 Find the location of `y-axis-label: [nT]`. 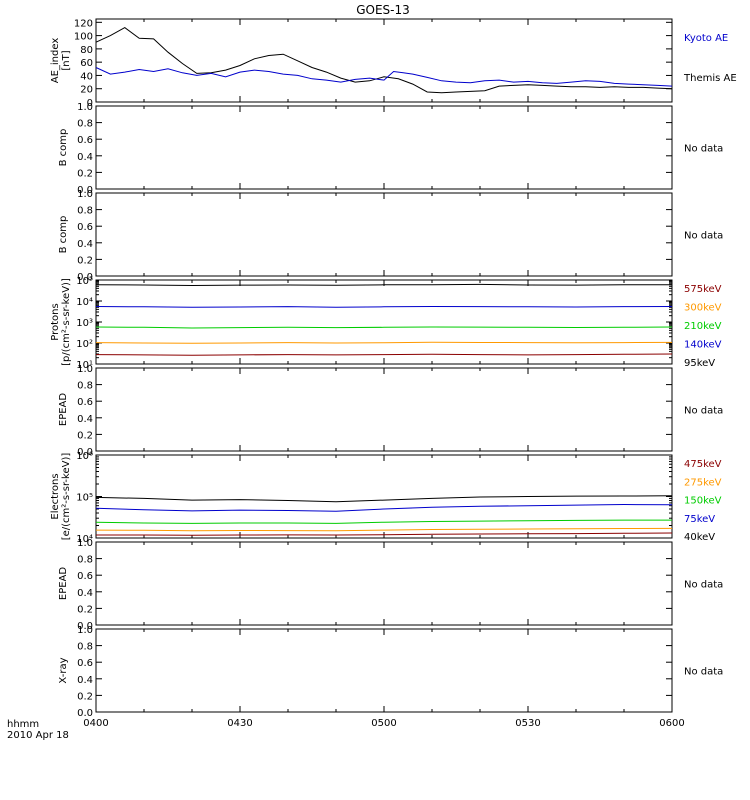

y-axis-label: [nT] is located at coordinates (66, 60).